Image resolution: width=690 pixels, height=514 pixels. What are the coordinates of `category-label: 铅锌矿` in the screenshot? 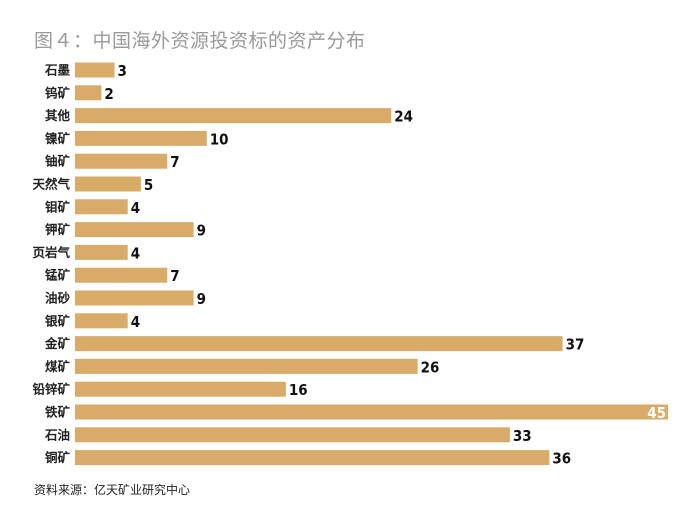 It's located at (50, 389).